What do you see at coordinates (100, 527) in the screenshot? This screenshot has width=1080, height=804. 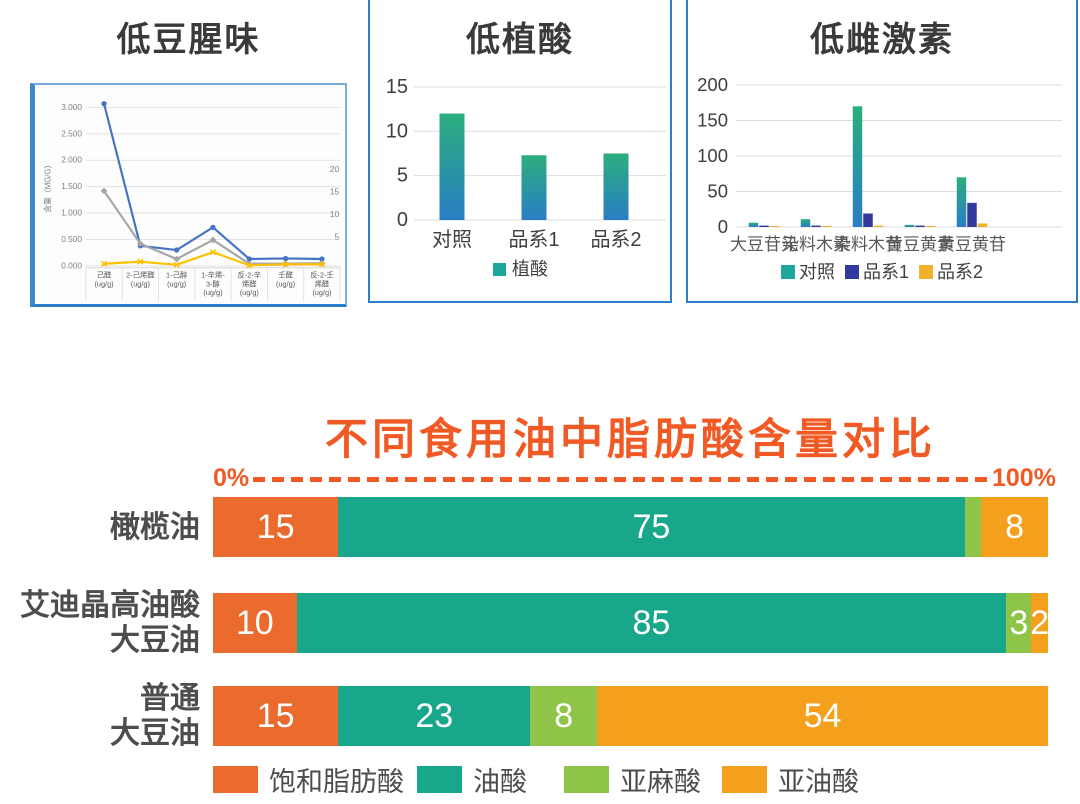 I see `row-label: 橄榄油` at bounding box center [100, 527].